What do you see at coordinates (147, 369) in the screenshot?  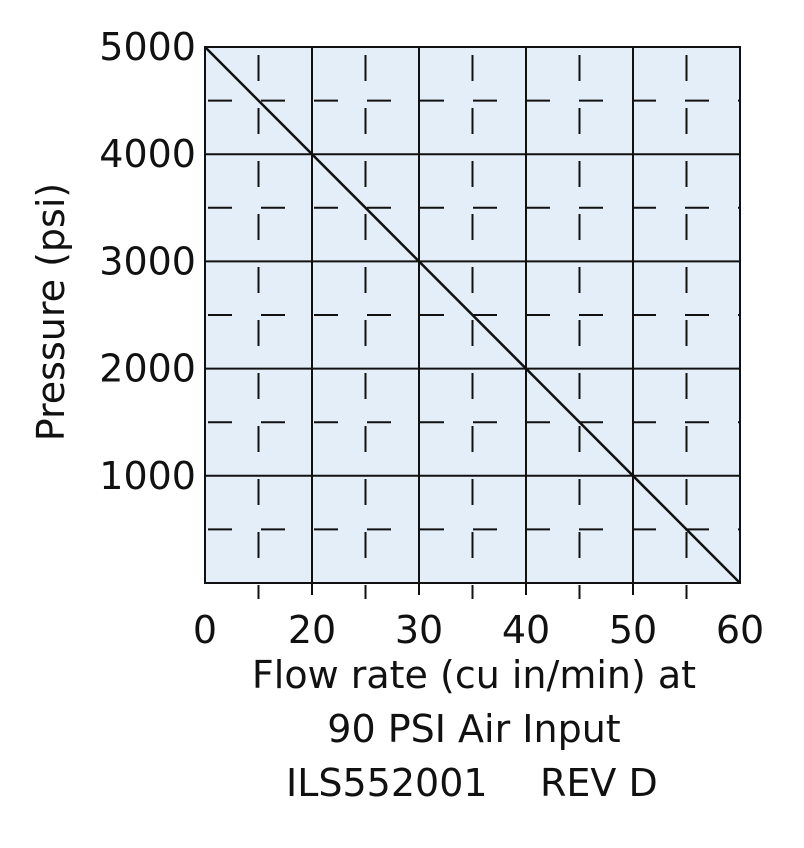 I see `y-tick-label: 2000` at bounding box center [147, 369].